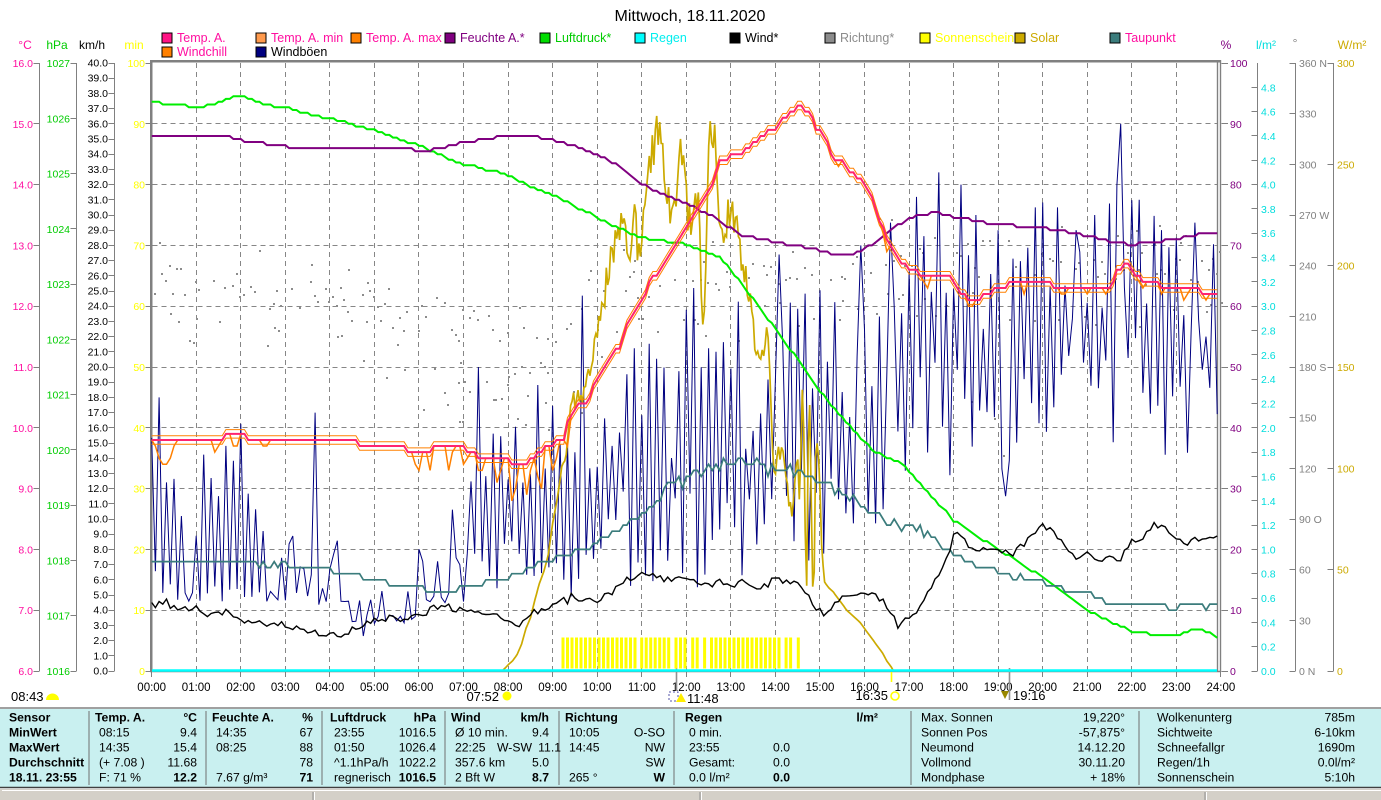 This screenshot has width=1381, height=800. What do you see at coordinates (1308, 115) in the screenshot?
I see `svg-text: 330` at bounding box center [1308, 115].